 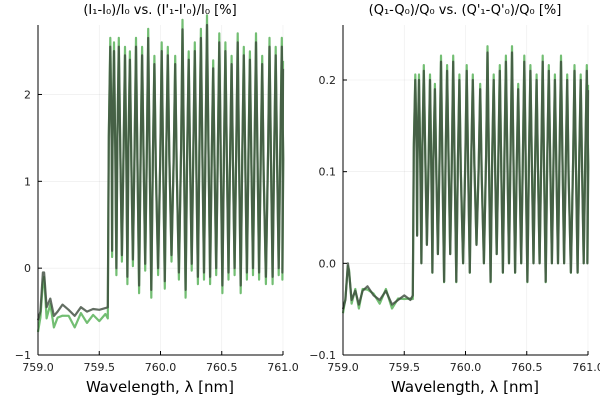 What do you see at coordinates (465, 10) in the screenshot?
I see `right-chart-title: (Q₁-Q₀)/Q₀ vs. (Q'₁-Q'₀)/Q₀ [%]` at bounding box center [465, 10].